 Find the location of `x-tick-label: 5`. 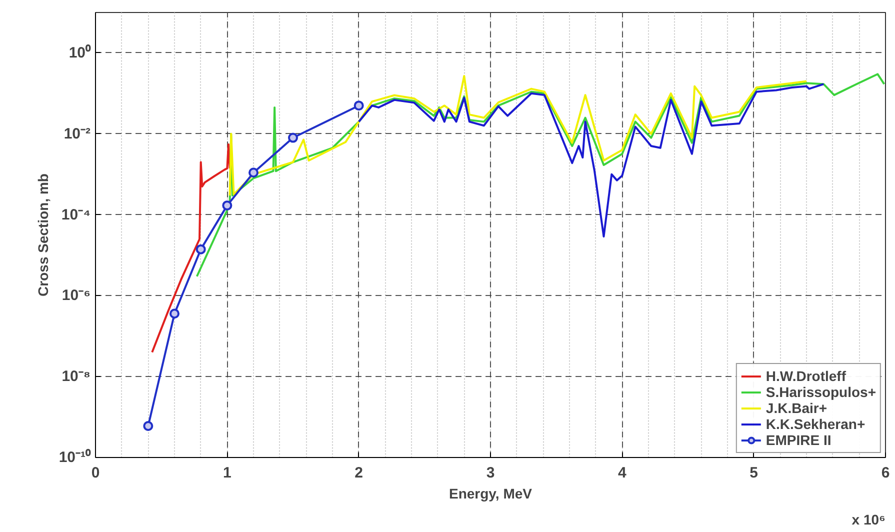

x-tick-label: 5 is located at coordinates (754, 473).